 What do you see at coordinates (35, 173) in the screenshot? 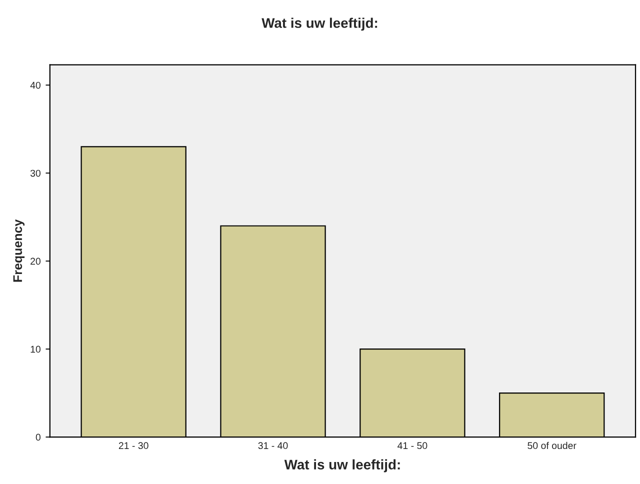
I see `y-tick-label: 30` at bounding box center [35, 173].